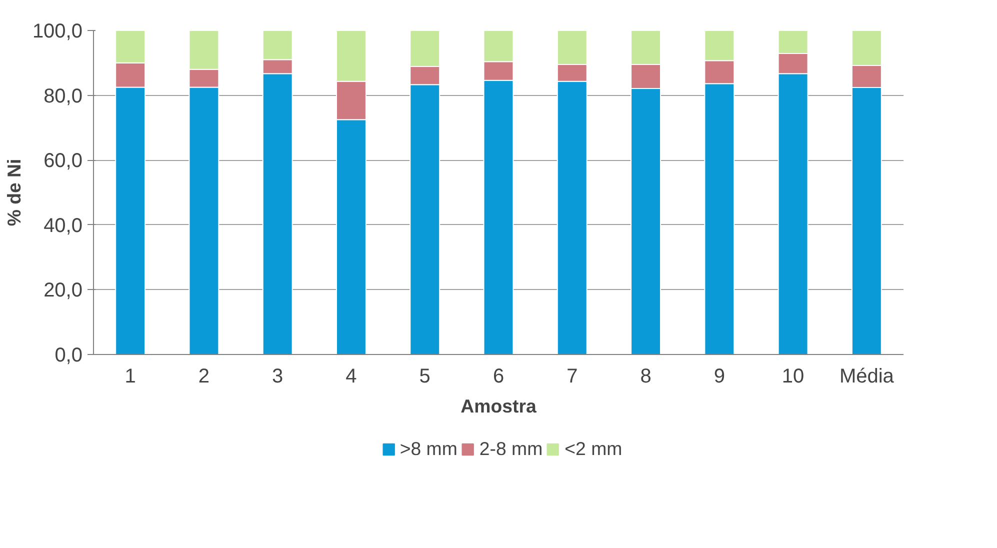 The width and height of the screenshot is (997, 548). What do you see at coordinates (593, 449) in the screenshot?
I see `legend-label: <2 mm` at bounding box center [593, 449].